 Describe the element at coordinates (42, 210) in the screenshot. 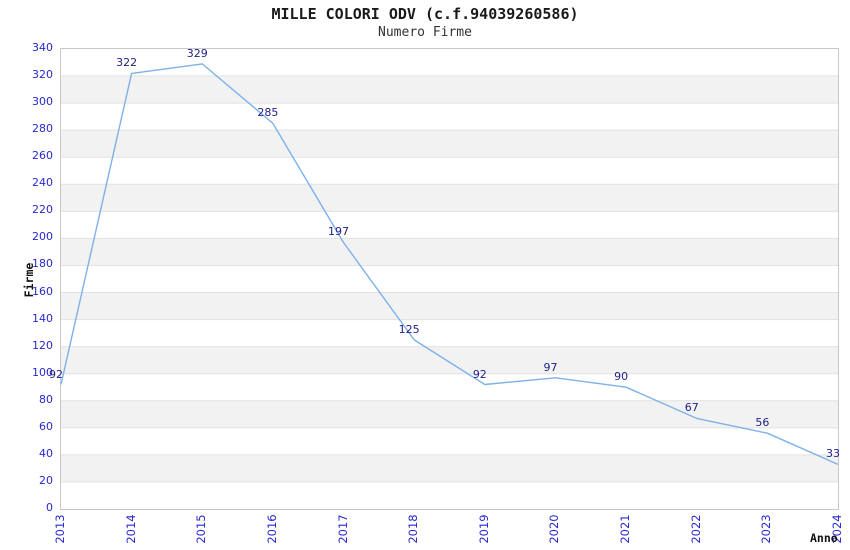

I see `y-tick-label: 220` at that location.